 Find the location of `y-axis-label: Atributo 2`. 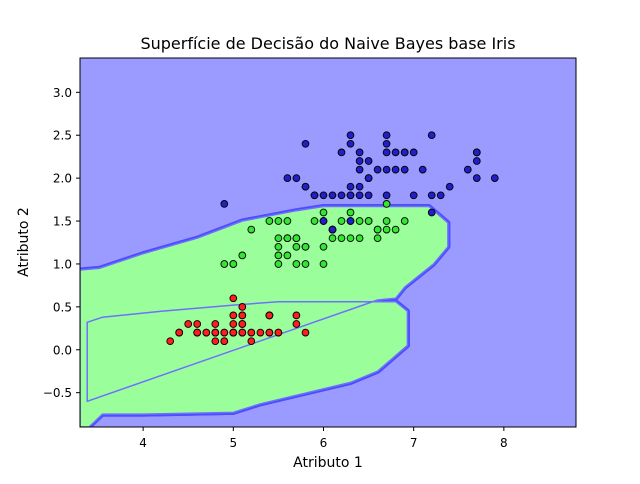

y-axis-label: Atributo 2 is located at coordinates (24, 242).